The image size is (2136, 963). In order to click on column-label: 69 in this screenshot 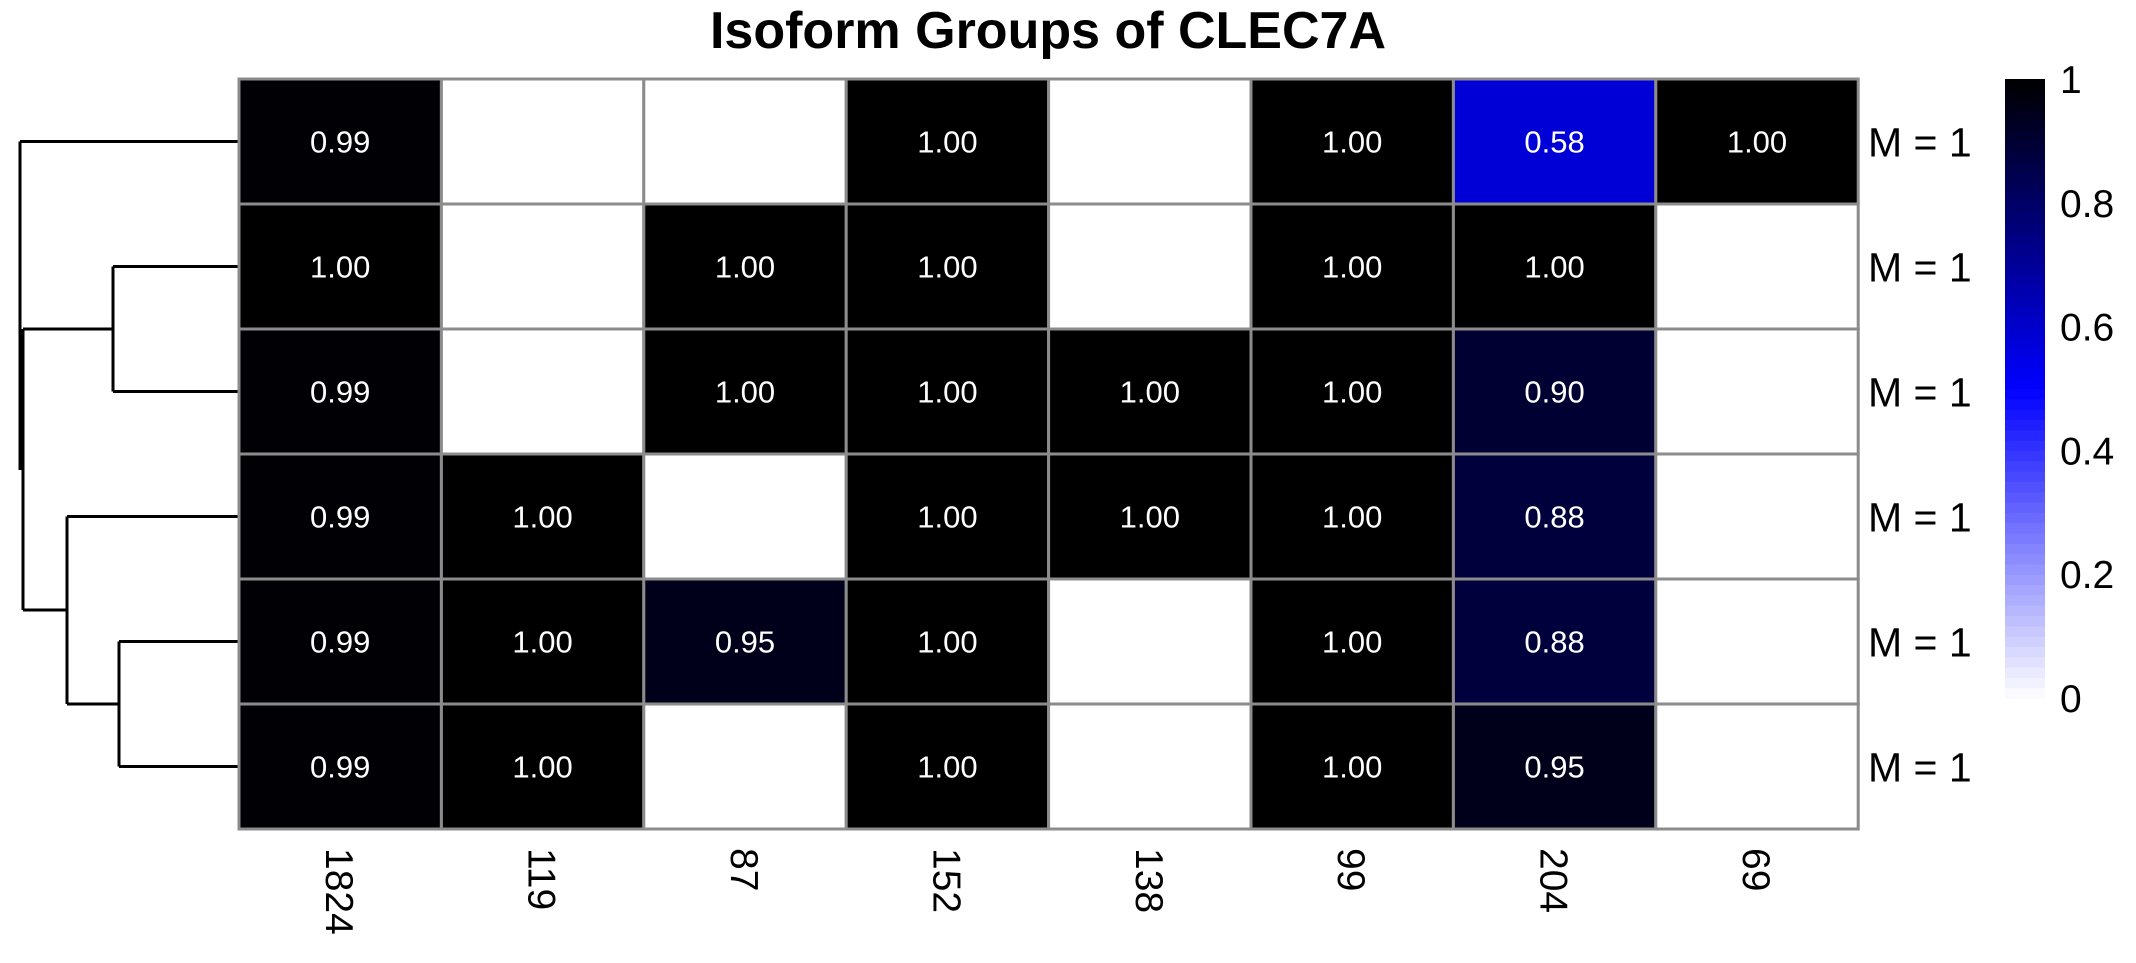, I will do `click(1755, 869)`.